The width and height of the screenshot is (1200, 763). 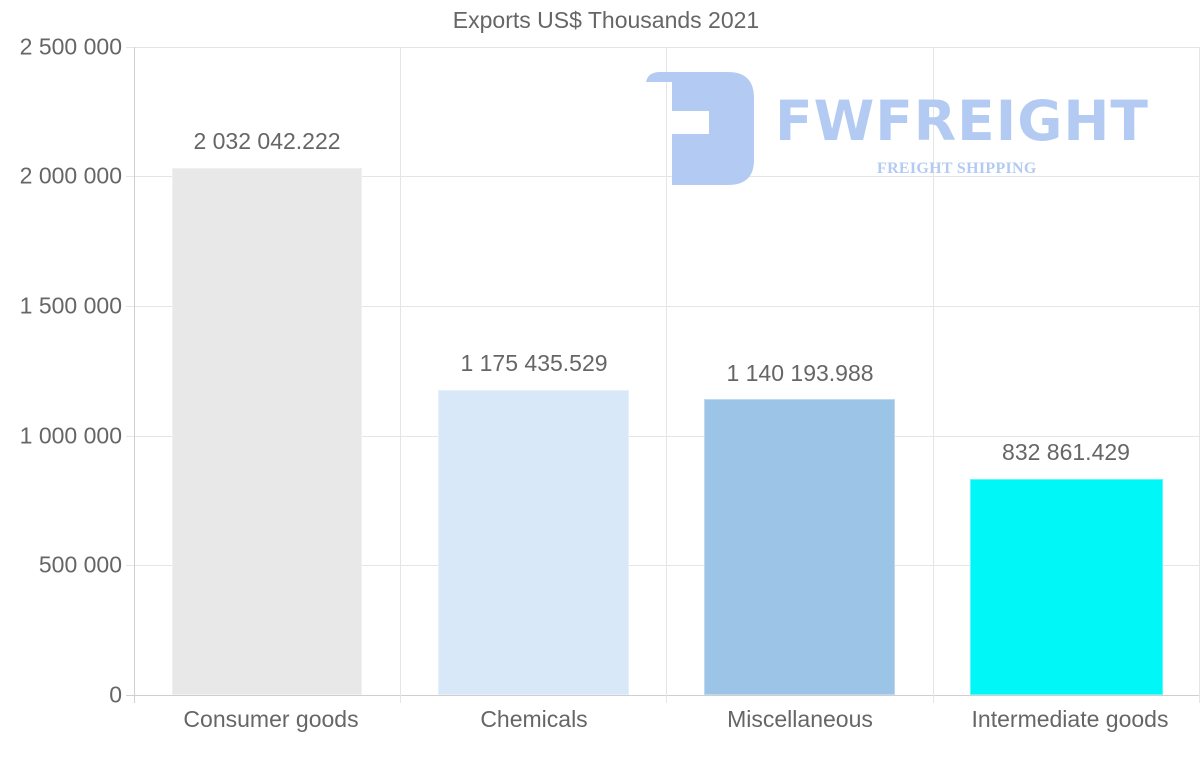 I want to click on bar-intermediate-goods, so click(x=1066, y=587).